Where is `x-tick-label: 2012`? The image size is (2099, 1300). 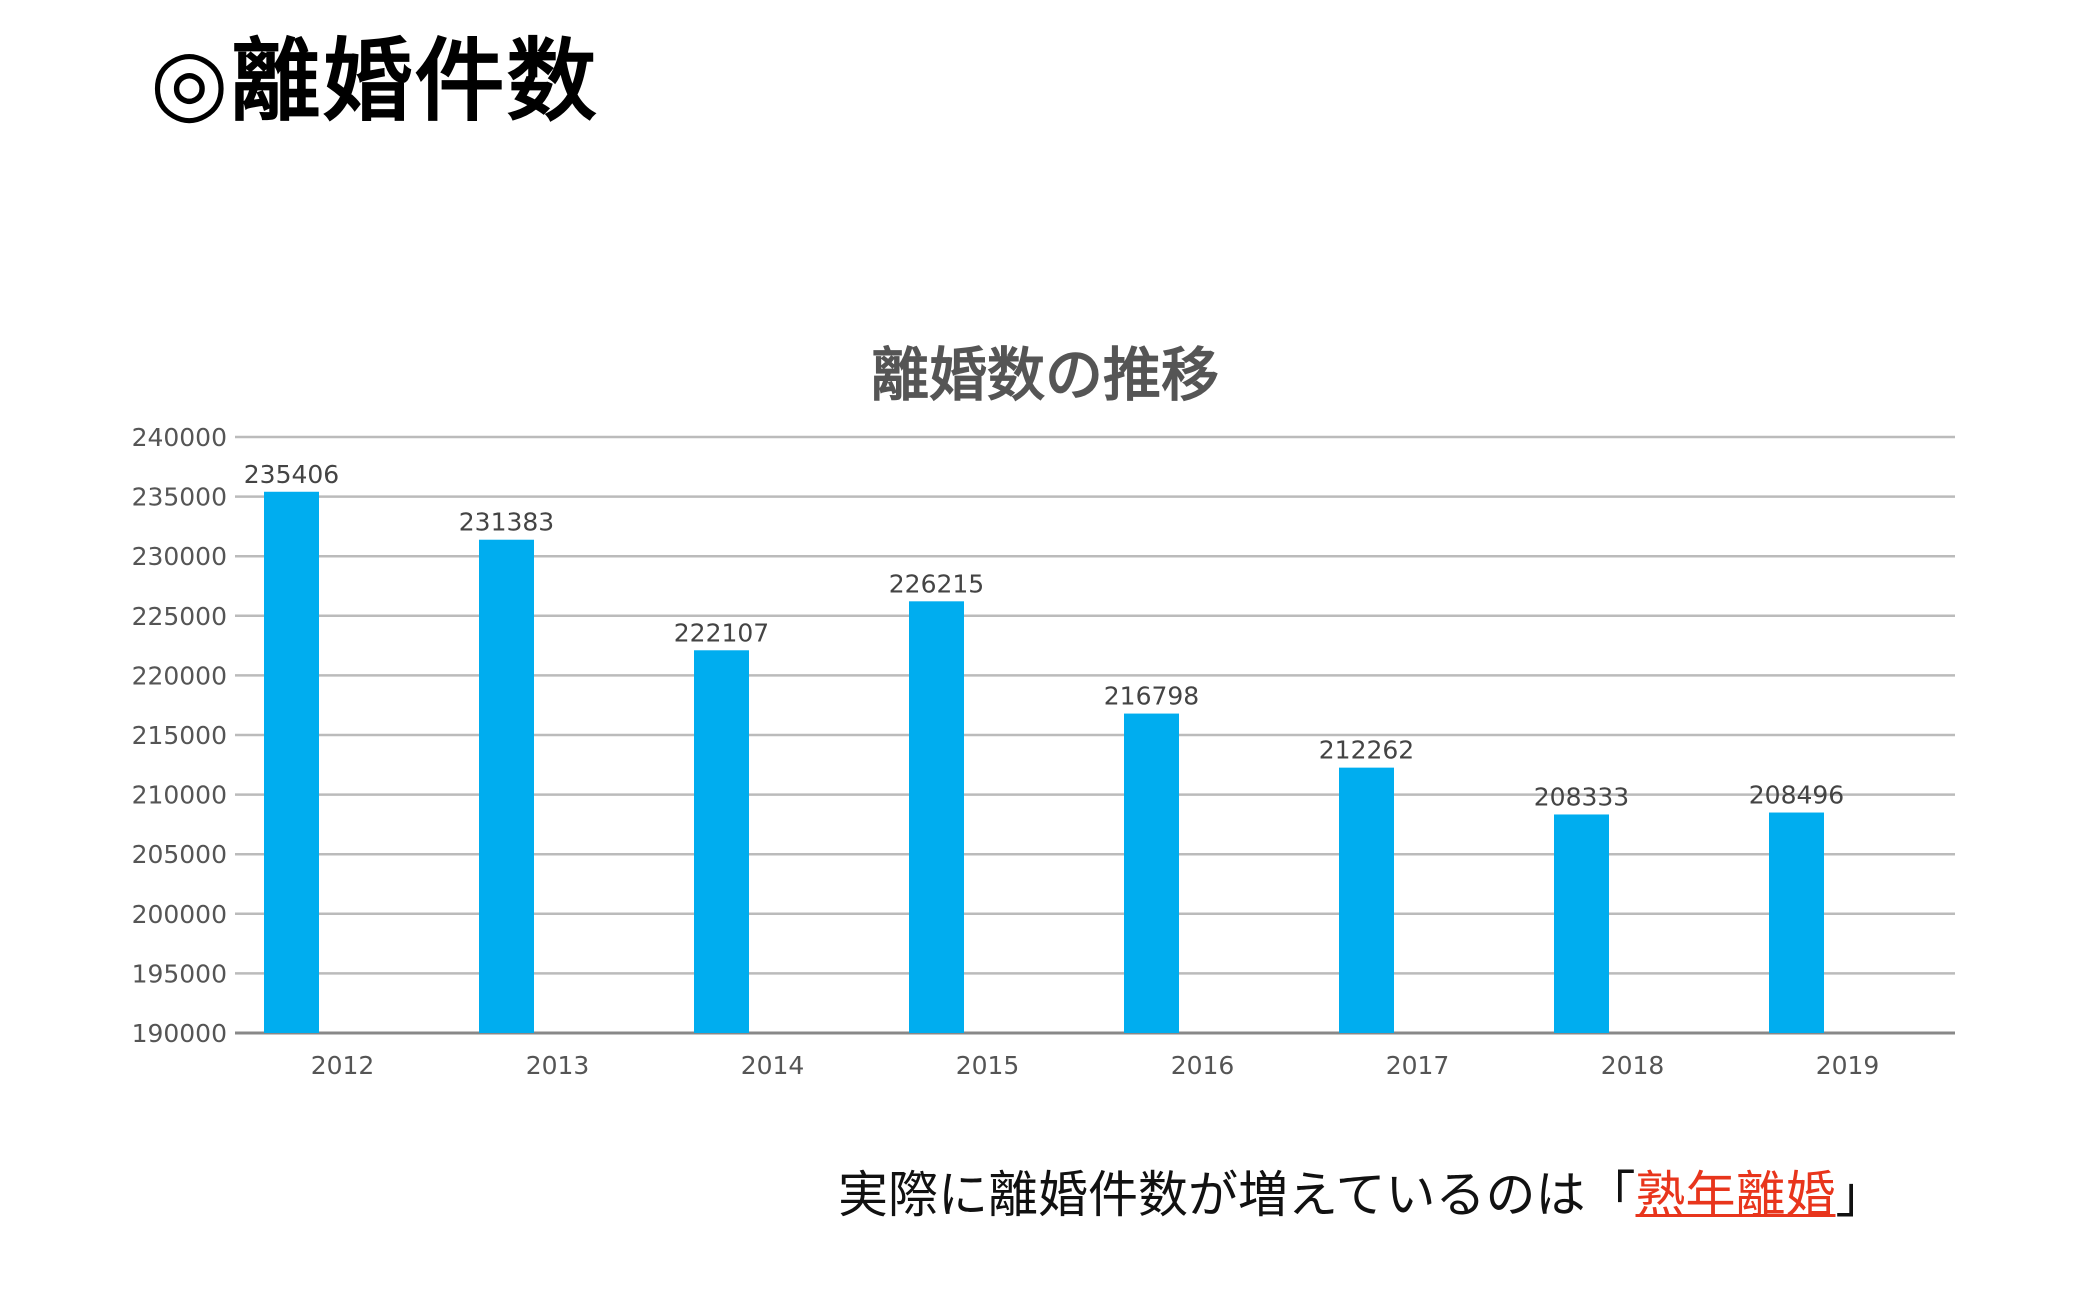
x-tick-label: 2012 is located at coordinates (343, 1065).